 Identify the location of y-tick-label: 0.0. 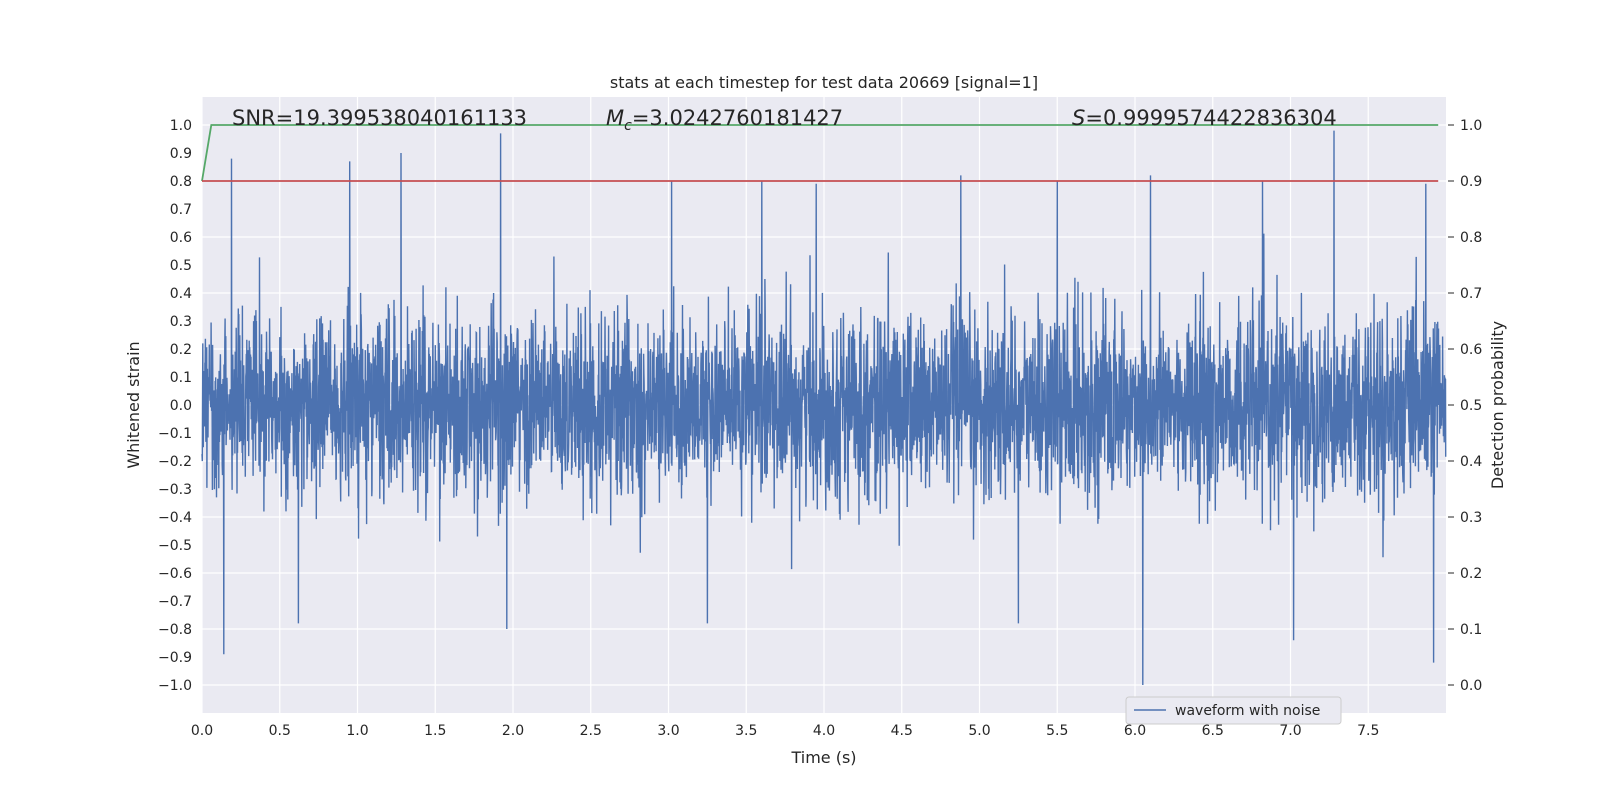
(181, 406).